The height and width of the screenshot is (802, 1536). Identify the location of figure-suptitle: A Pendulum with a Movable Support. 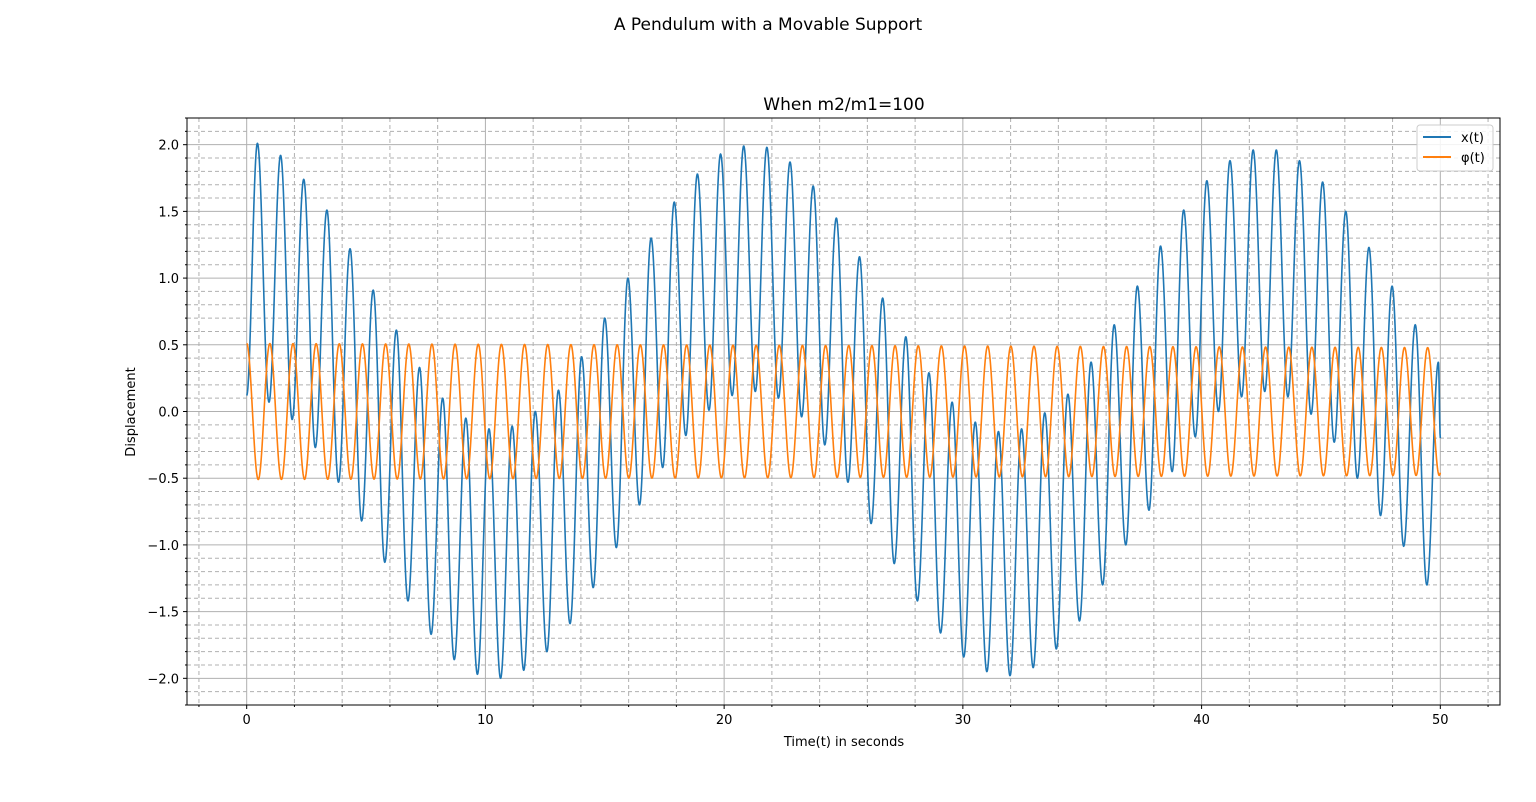
(768, 25).